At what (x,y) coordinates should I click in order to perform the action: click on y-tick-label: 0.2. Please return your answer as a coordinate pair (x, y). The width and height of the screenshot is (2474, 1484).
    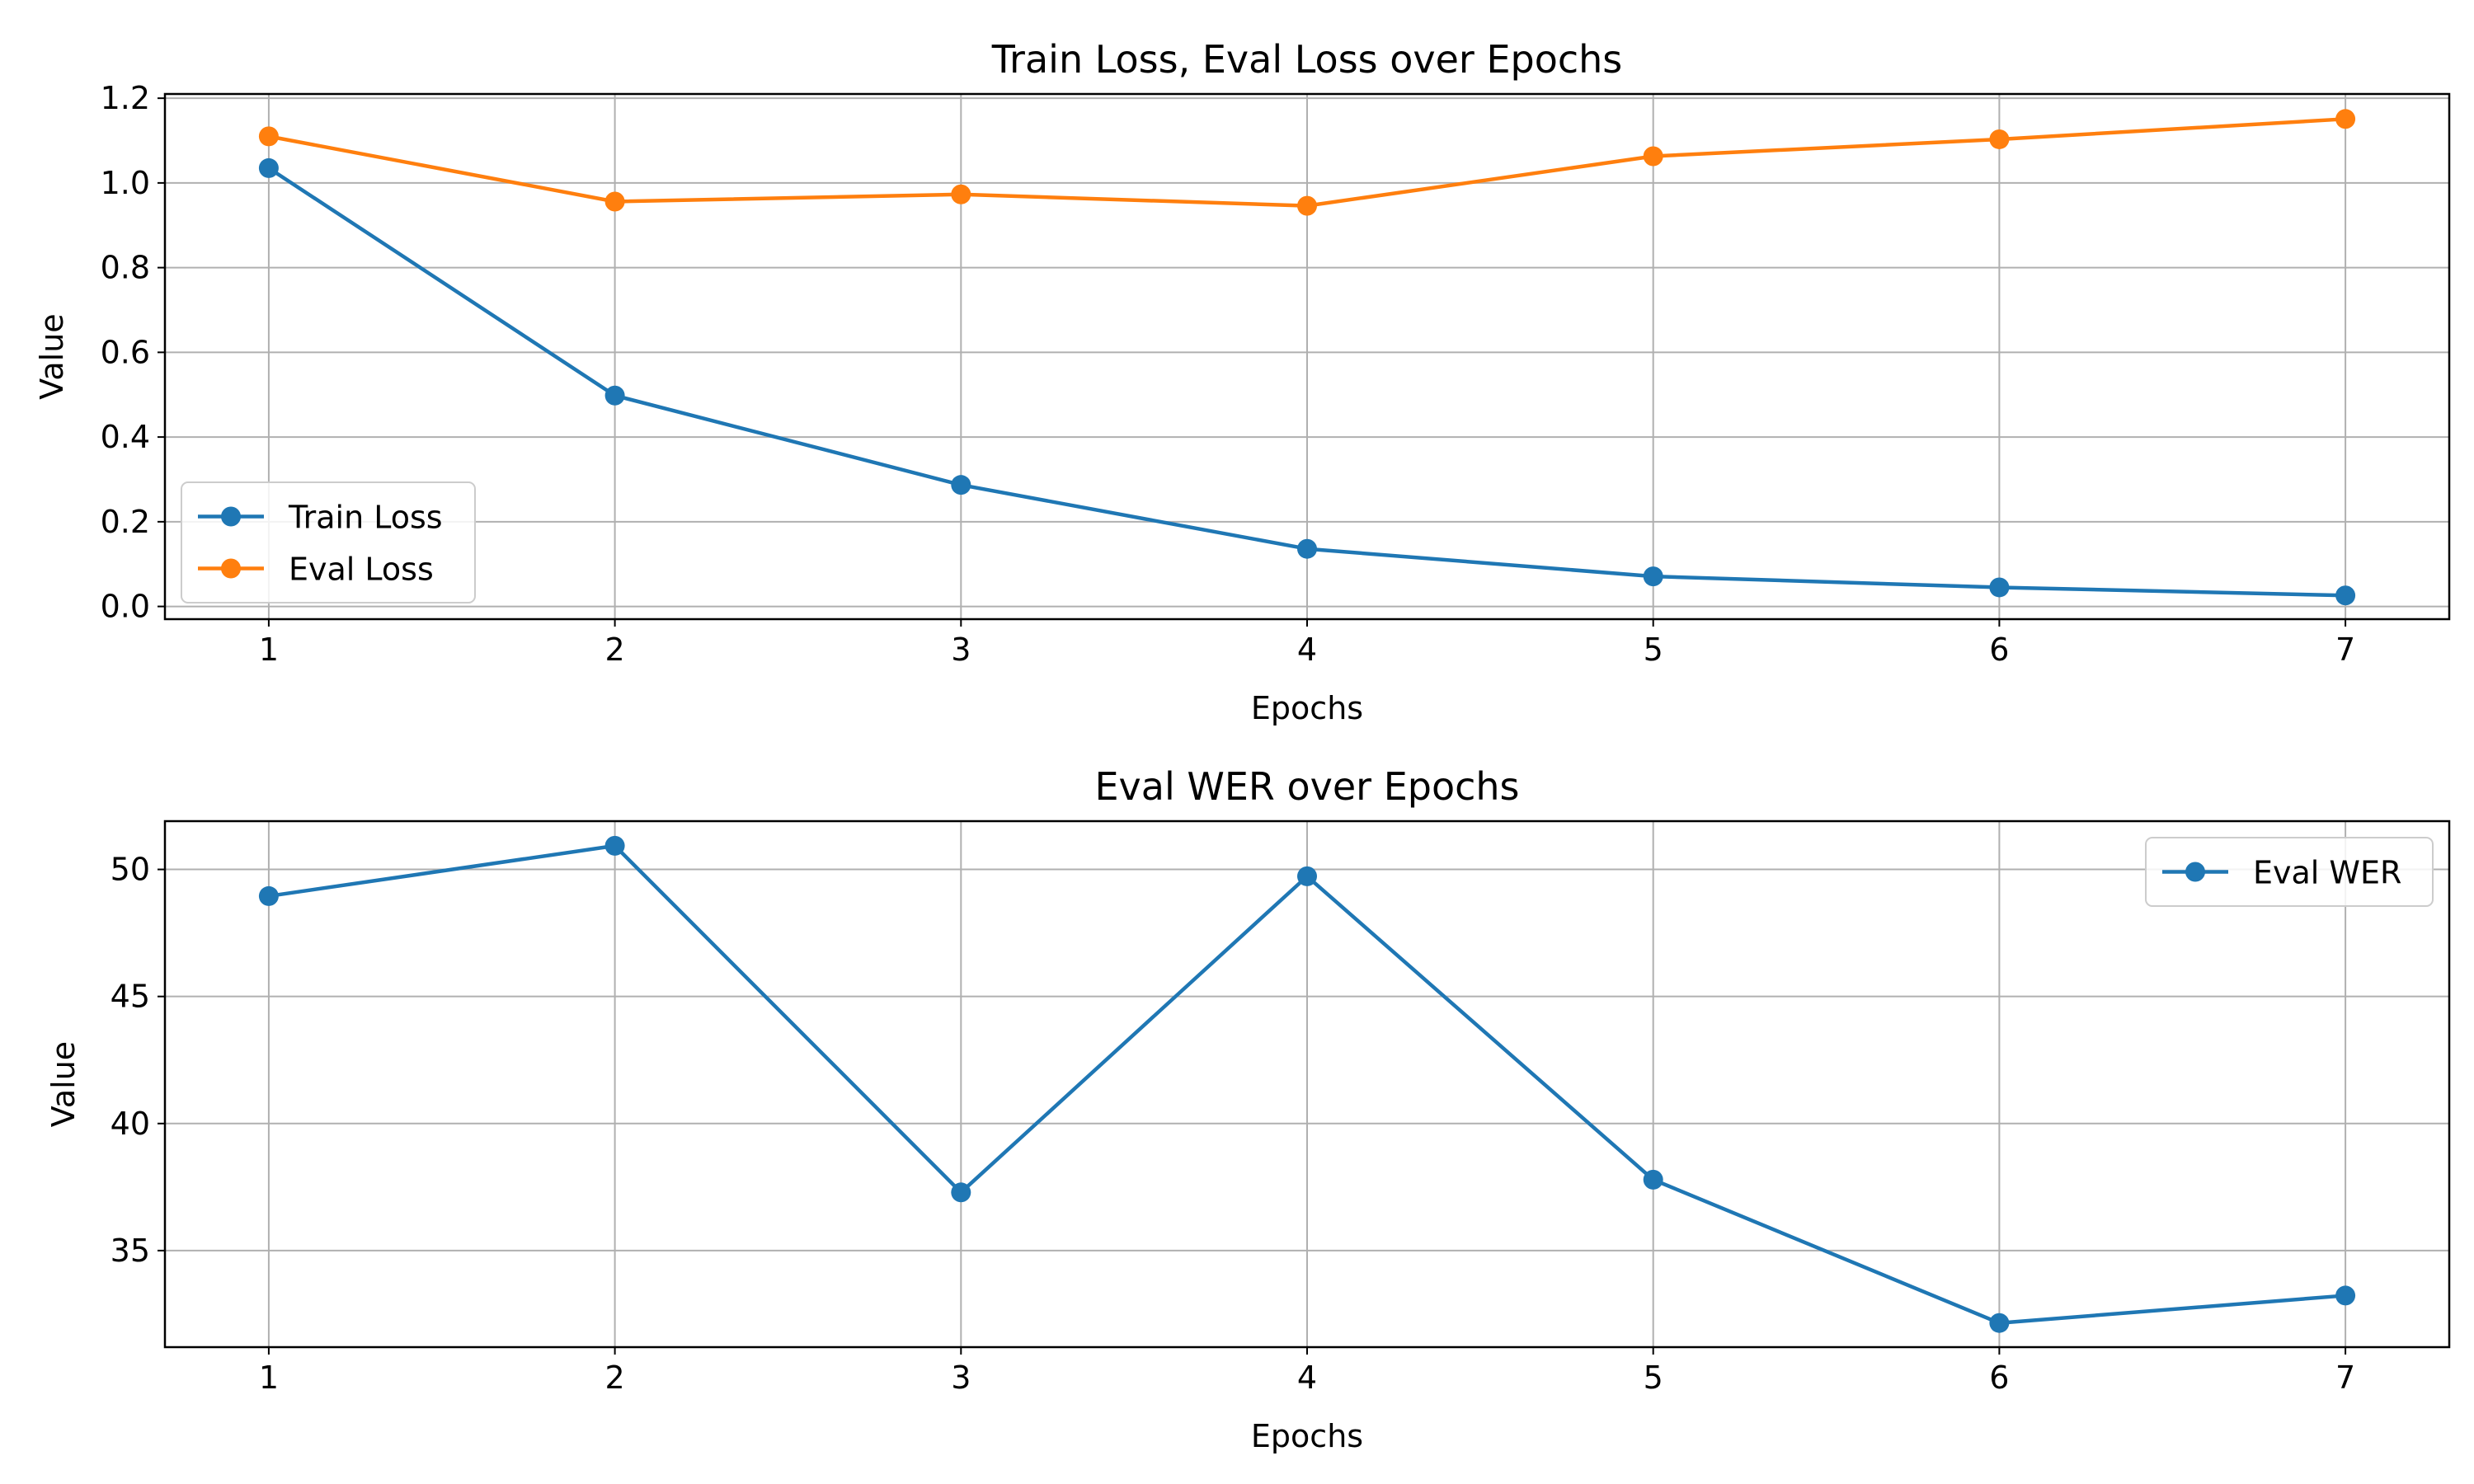
    Looking at the image, I should click on (125, 522).